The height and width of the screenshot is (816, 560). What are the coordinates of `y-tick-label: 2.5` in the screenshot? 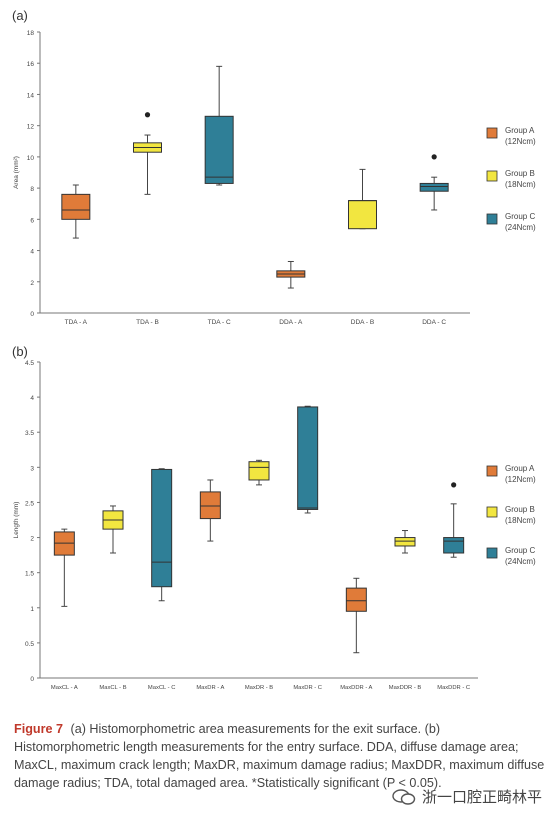 It's located at (29, 503).